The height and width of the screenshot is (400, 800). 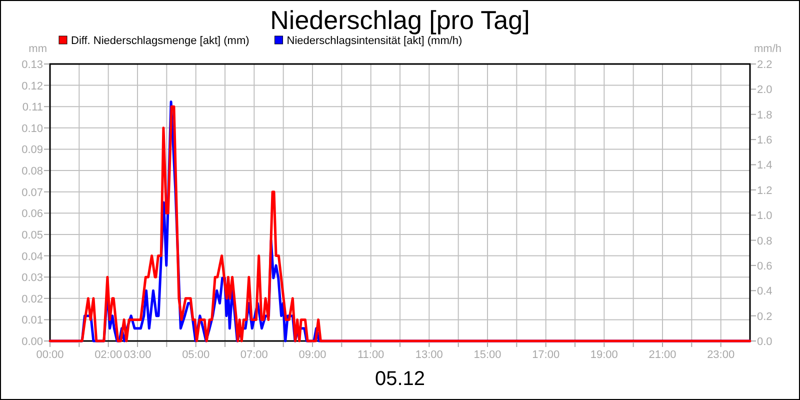 I want to click on y-tick-label: 0.13, so click(x=32, y=65).